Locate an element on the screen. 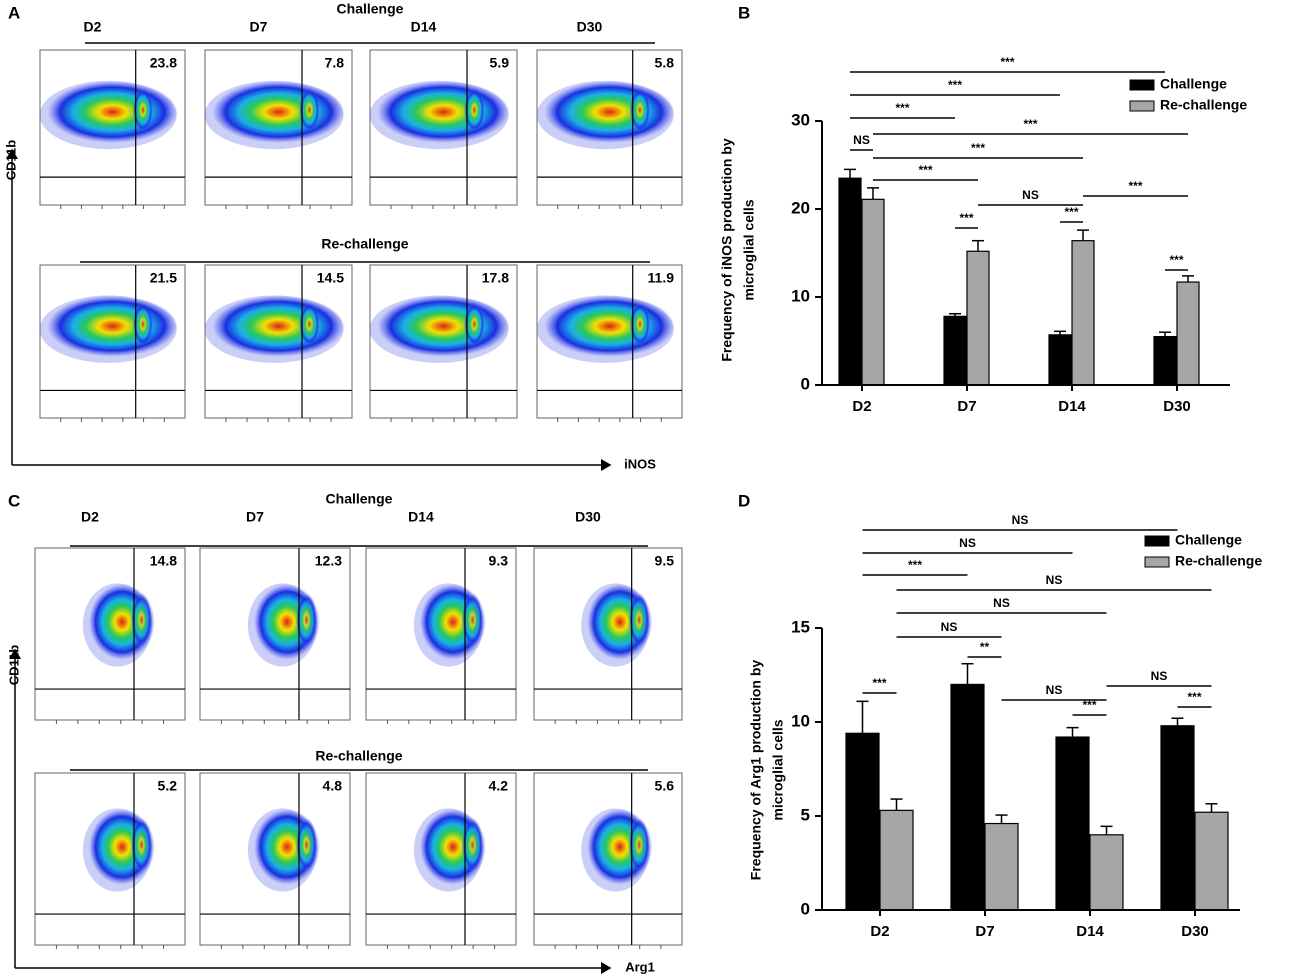  percentage-label: 5.9 is located at coordinates (500, 63).